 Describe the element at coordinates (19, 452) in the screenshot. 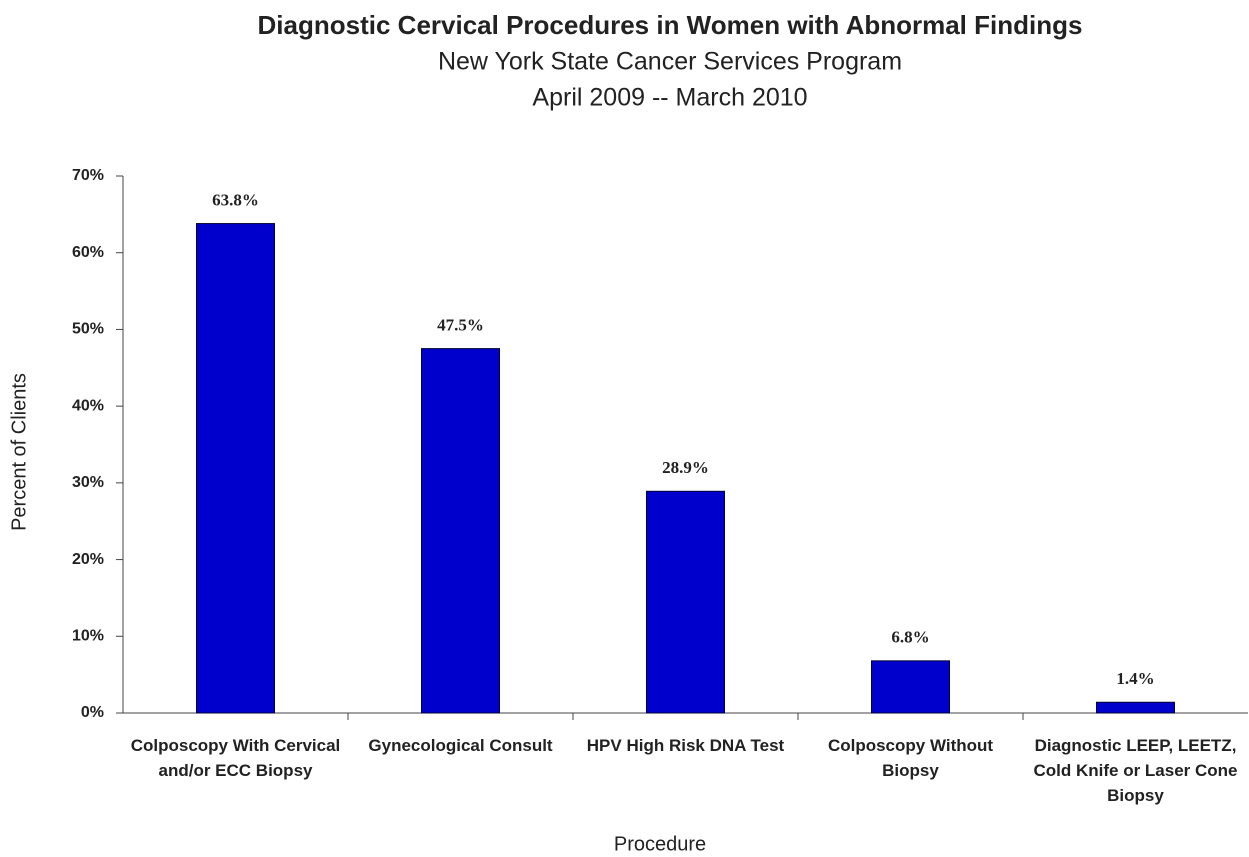

I see `y-axis-label: Percent of Clients` at that location.